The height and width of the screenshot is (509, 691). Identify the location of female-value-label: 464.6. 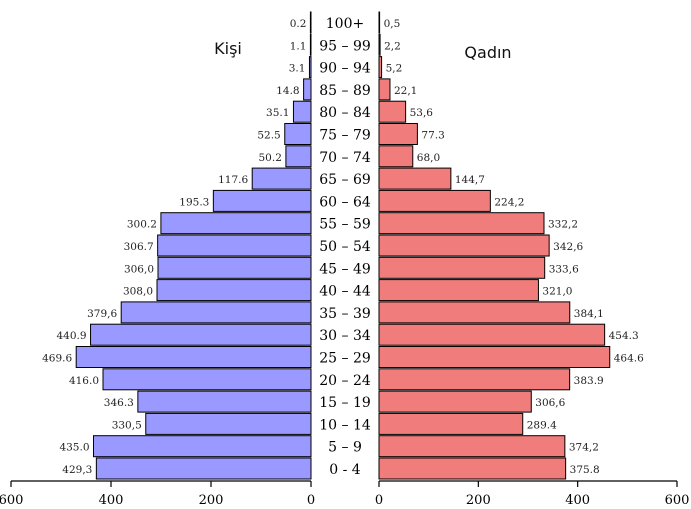
(629, 359).